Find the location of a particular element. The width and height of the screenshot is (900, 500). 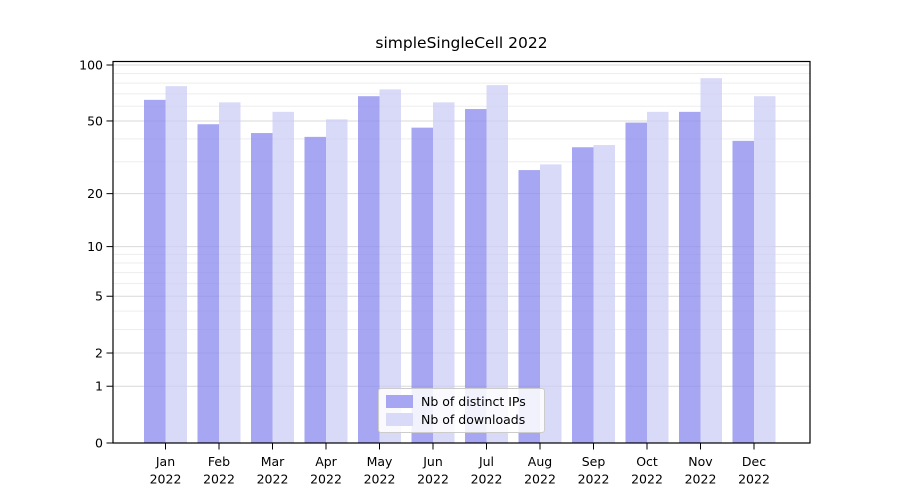

bar-distinct-ips-jul is located at coordinates (476, 276).